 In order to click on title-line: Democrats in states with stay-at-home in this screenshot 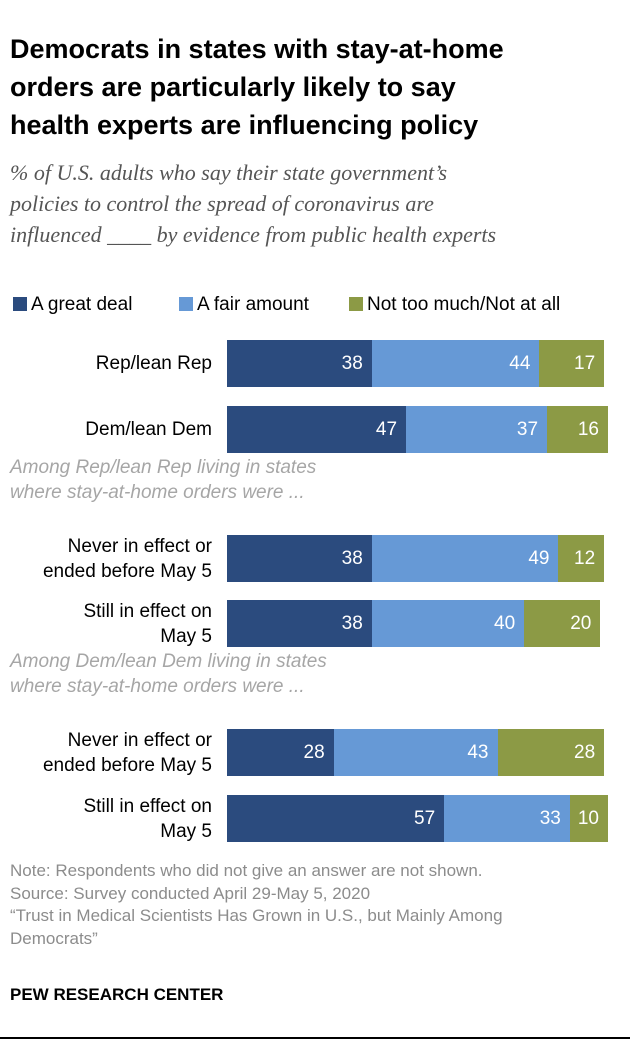, I will do `click(257, 49)`.